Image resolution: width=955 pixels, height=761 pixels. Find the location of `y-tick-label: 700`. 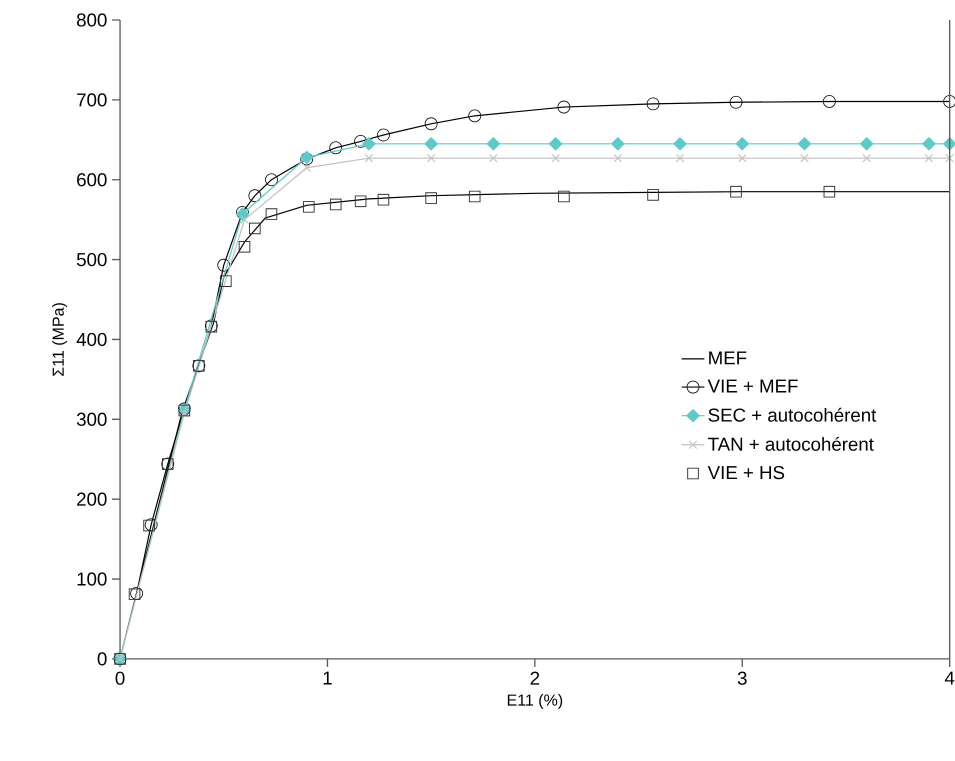

y-tick-label: 700 is located at coordinates (92, 100).